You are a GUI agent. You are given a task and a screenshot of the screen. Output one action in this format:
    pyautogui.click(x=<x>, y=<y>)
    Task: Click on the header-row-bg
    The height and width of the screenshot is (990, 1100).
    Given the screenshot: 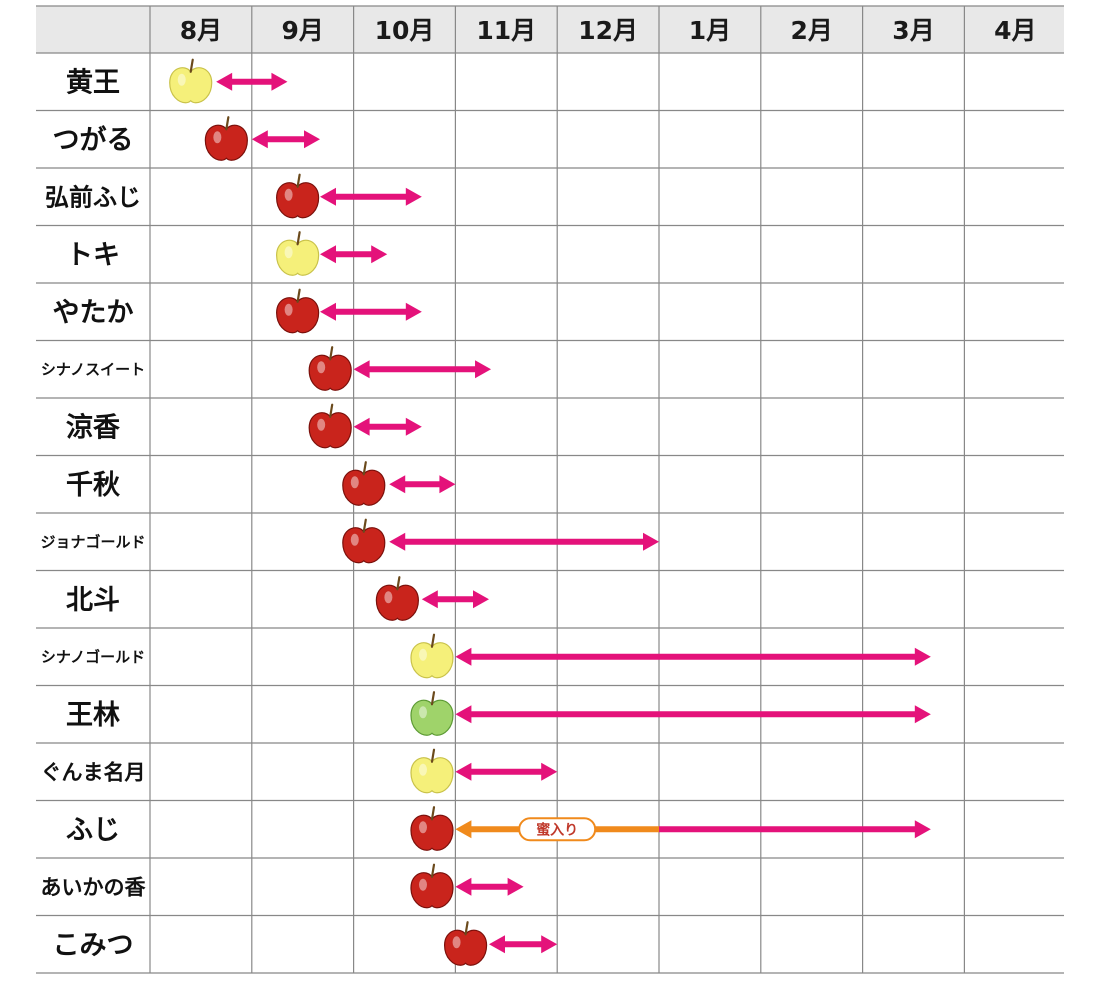 What is the action you would take?
    pyautogui.click(x=550, y=29)
    